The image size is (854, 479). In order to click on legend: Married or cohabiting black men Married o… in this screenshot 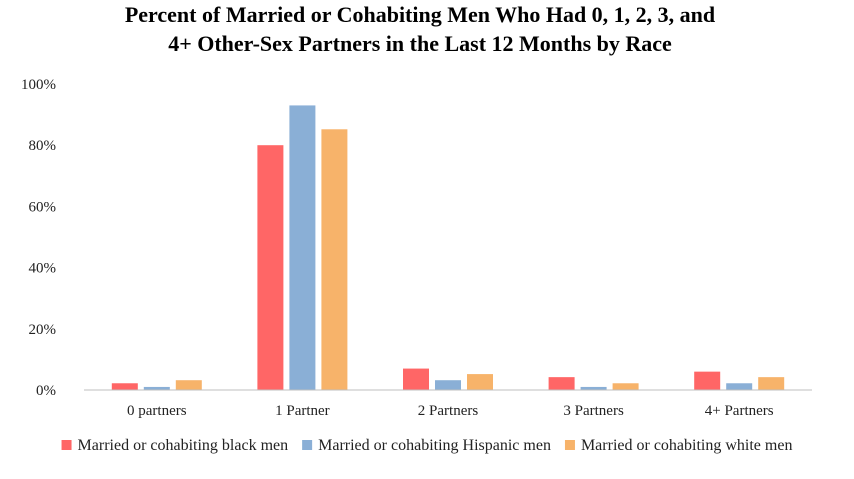, I will do `click(427, 445)`.